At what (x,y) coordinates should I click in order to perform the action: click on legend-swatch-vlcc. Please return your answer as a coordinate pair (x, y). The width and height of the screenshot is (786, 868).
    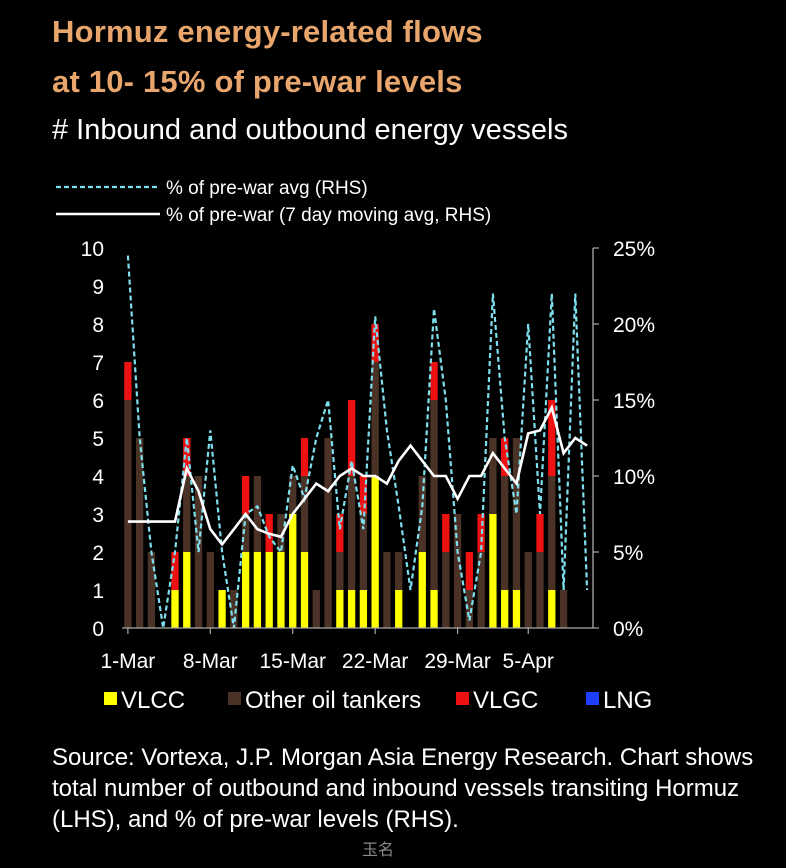
    Looking at the image, I should click on (110, 698).